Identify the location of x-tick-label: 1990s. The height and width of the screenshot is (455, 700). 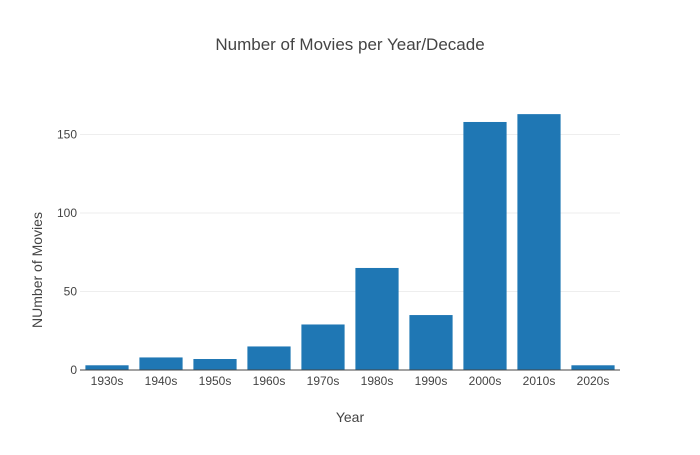
(431, 381).